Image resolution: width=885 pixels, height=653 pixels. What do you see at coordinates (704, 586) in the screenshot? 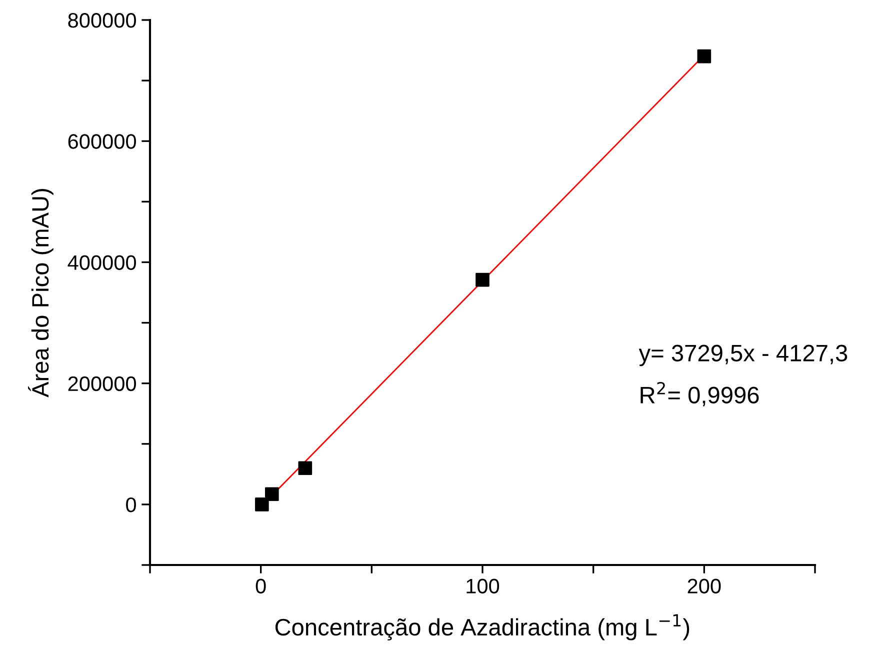
I see `x-tick-label: 200` at bounding box center [704, 586].